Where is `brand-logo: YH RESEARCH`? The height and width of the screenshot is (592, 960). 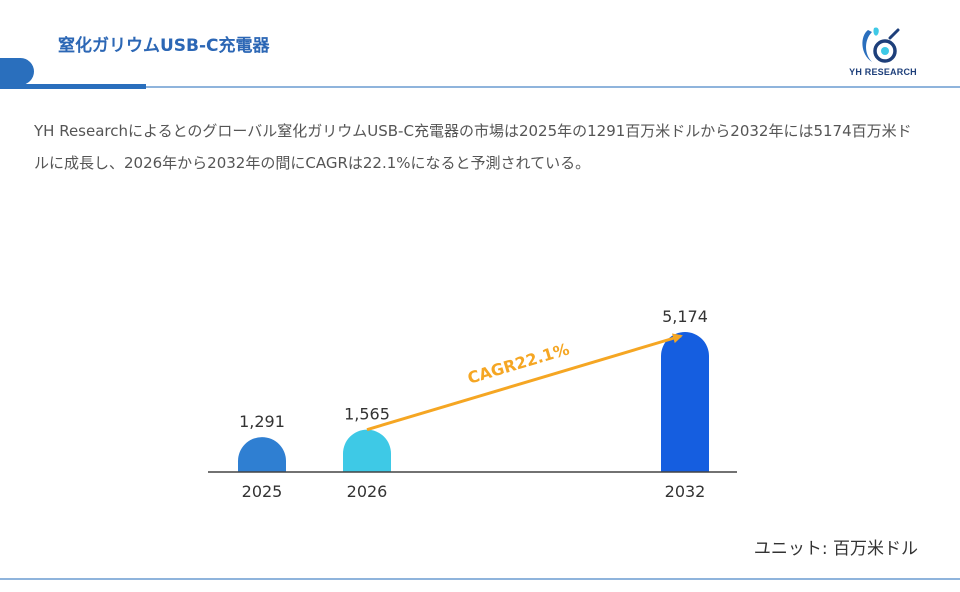 brand-logo: YH RESEARCH is located at coordinates (883, 52).